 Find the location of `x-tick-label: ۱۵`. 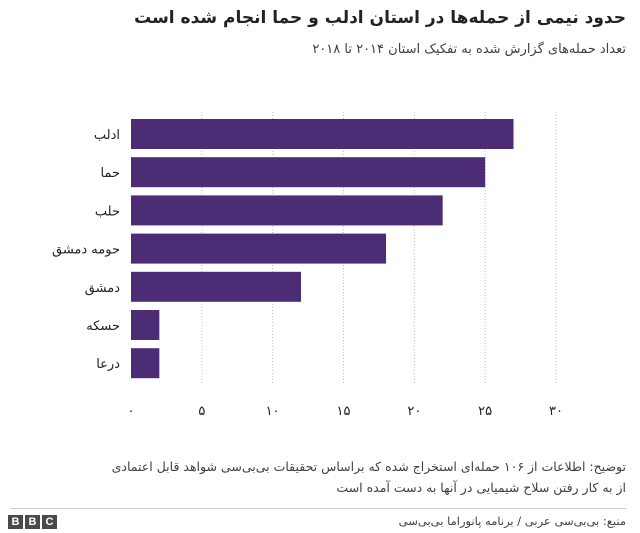

x-tick-label: ۱۵ is located at coordinates (344, 411).